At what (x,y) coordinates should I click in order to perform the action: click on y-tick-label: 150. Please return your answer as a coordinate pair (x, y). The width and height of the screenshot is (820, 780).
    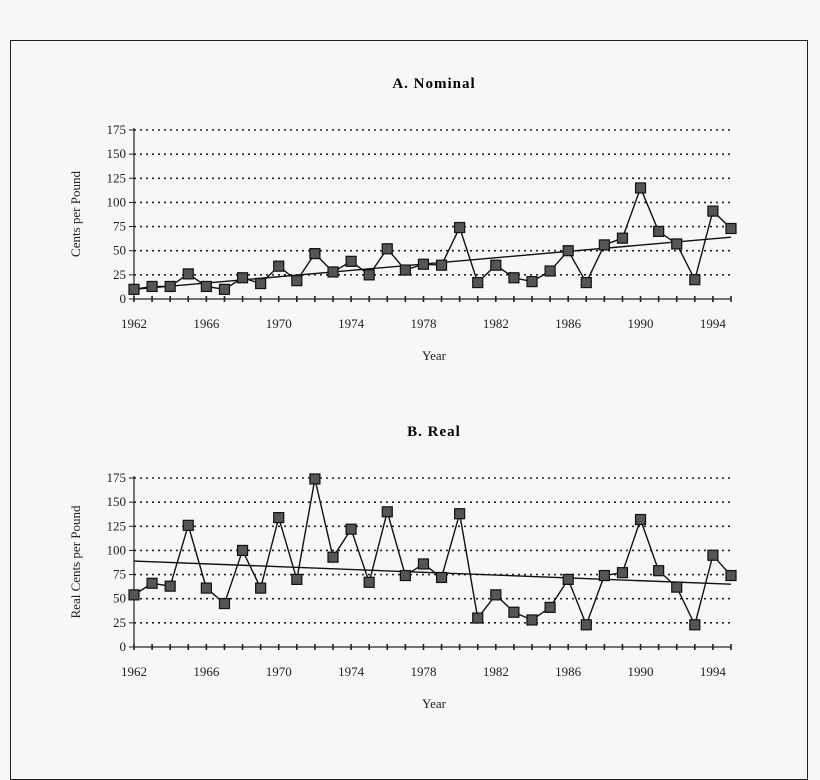
    Looking at the image, I should click on (117, 501).